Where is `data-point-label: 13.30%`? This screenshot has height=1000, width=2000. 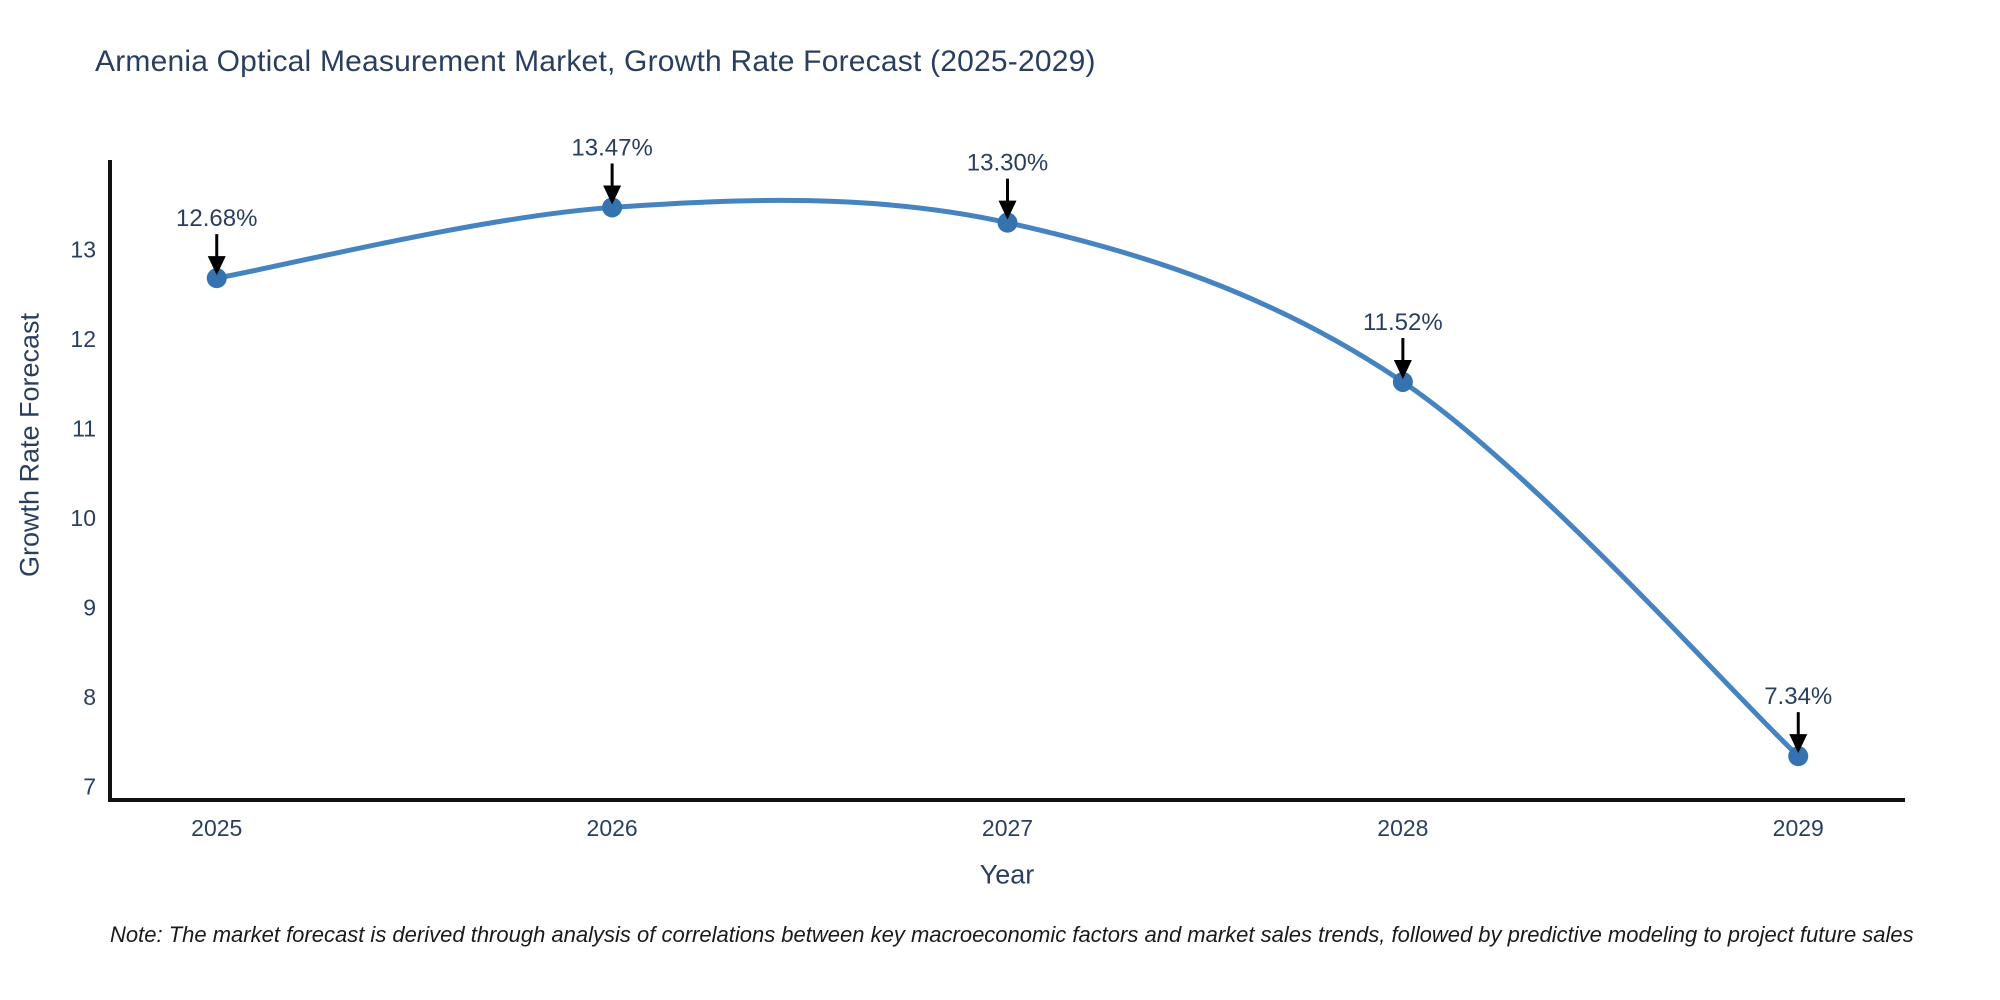
data-point-label: 13.30% is located at coordinates (1007, 163).